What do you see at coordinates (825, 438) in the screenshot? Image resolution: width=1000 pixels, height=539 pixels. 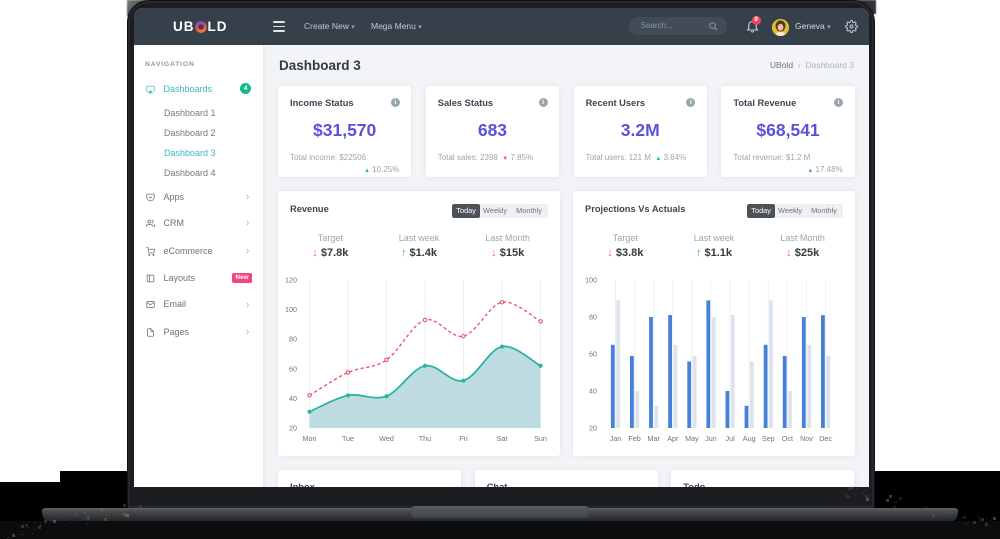 I see `svg-text: Dec` at bounding box center [825, 438].